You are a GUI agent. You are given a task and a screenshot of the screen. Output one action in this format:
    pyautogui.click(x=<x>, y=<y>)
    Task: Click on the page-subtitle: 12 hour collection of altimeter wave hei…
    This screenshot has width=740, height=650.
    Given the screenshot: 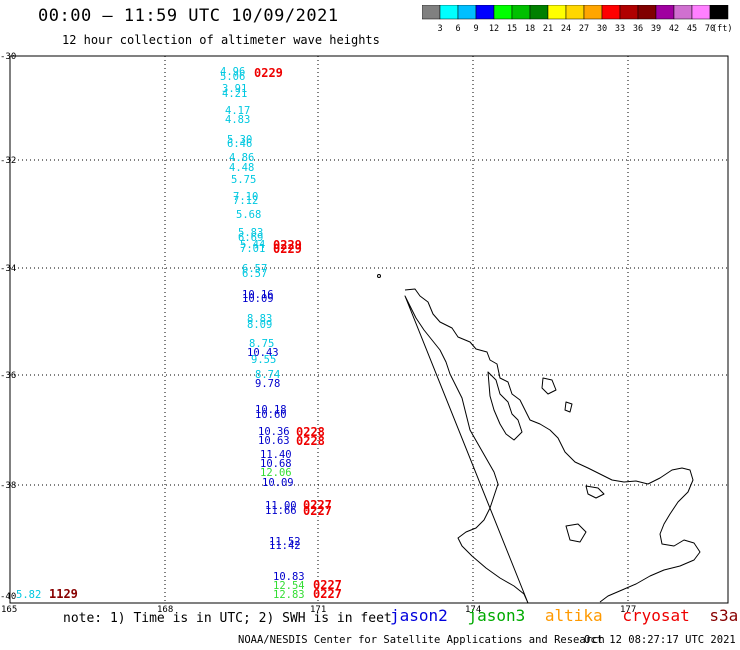 What is the action you would take?
    pyautogui.click(x=221, y=40)
    